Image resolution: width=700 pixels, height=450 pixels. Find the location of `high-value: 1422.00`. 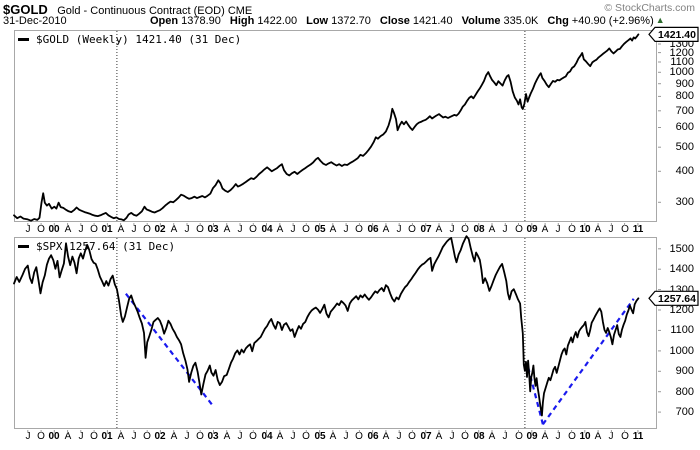

high-value: 1422.00 is located at coordinates (277, 21).